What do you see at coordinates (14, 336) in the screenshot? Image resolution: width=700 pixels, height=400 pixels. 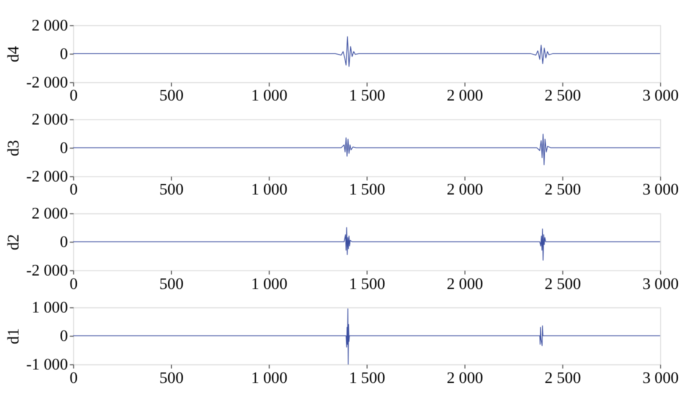 I see `y-axis-title: d1` at bounding box center [14, 336].